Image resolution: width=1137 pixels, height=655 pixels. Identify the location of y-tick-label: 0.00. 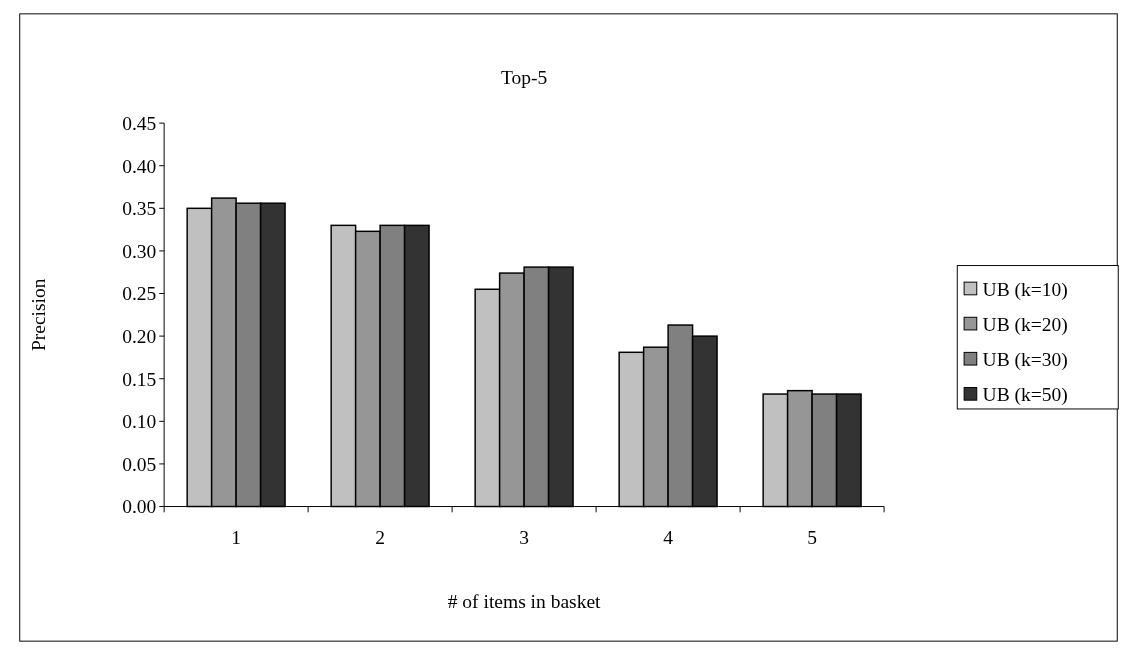
(139, 507).